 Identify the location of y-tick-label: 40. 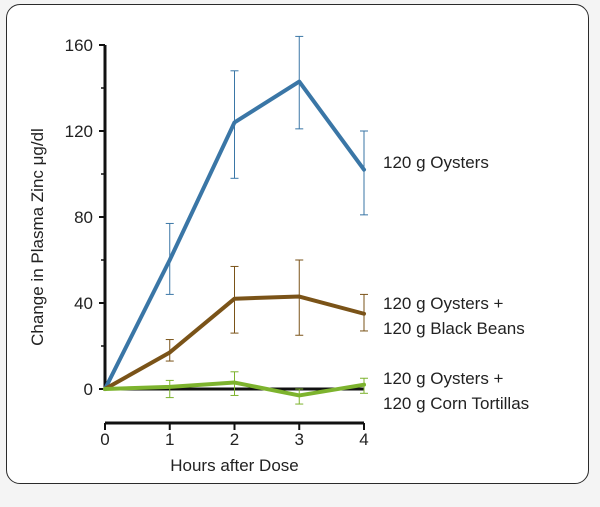
(83, 303).